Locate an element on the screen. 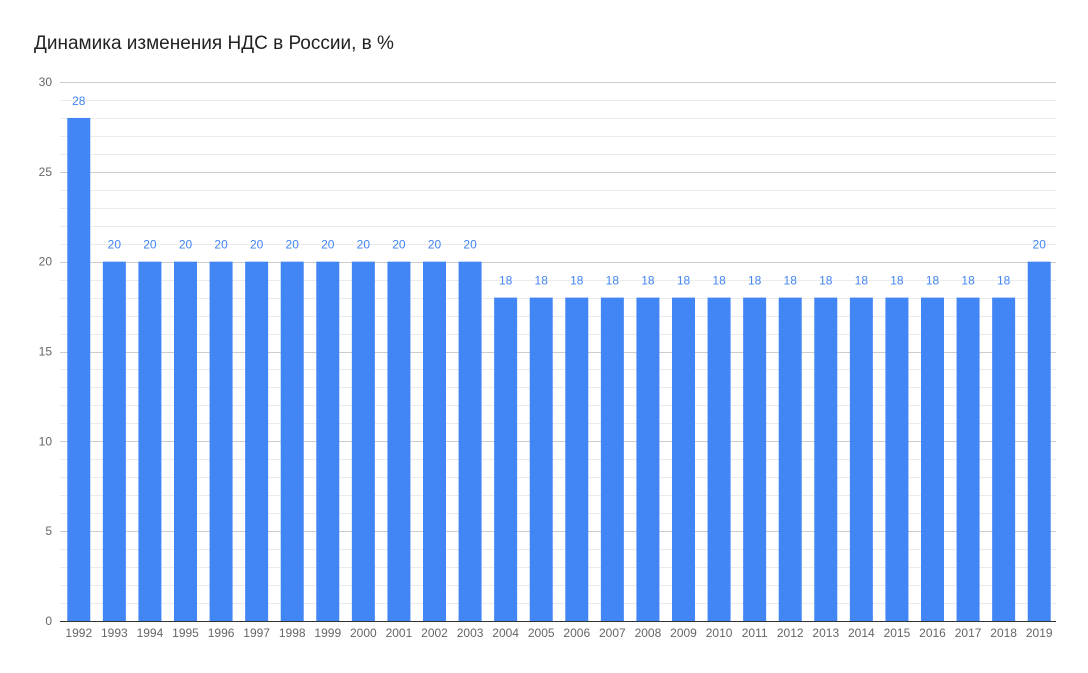 The height and width of the screenshot is (673, 1088). x-tick-label: 2004 is located at coordinates (505, 633).